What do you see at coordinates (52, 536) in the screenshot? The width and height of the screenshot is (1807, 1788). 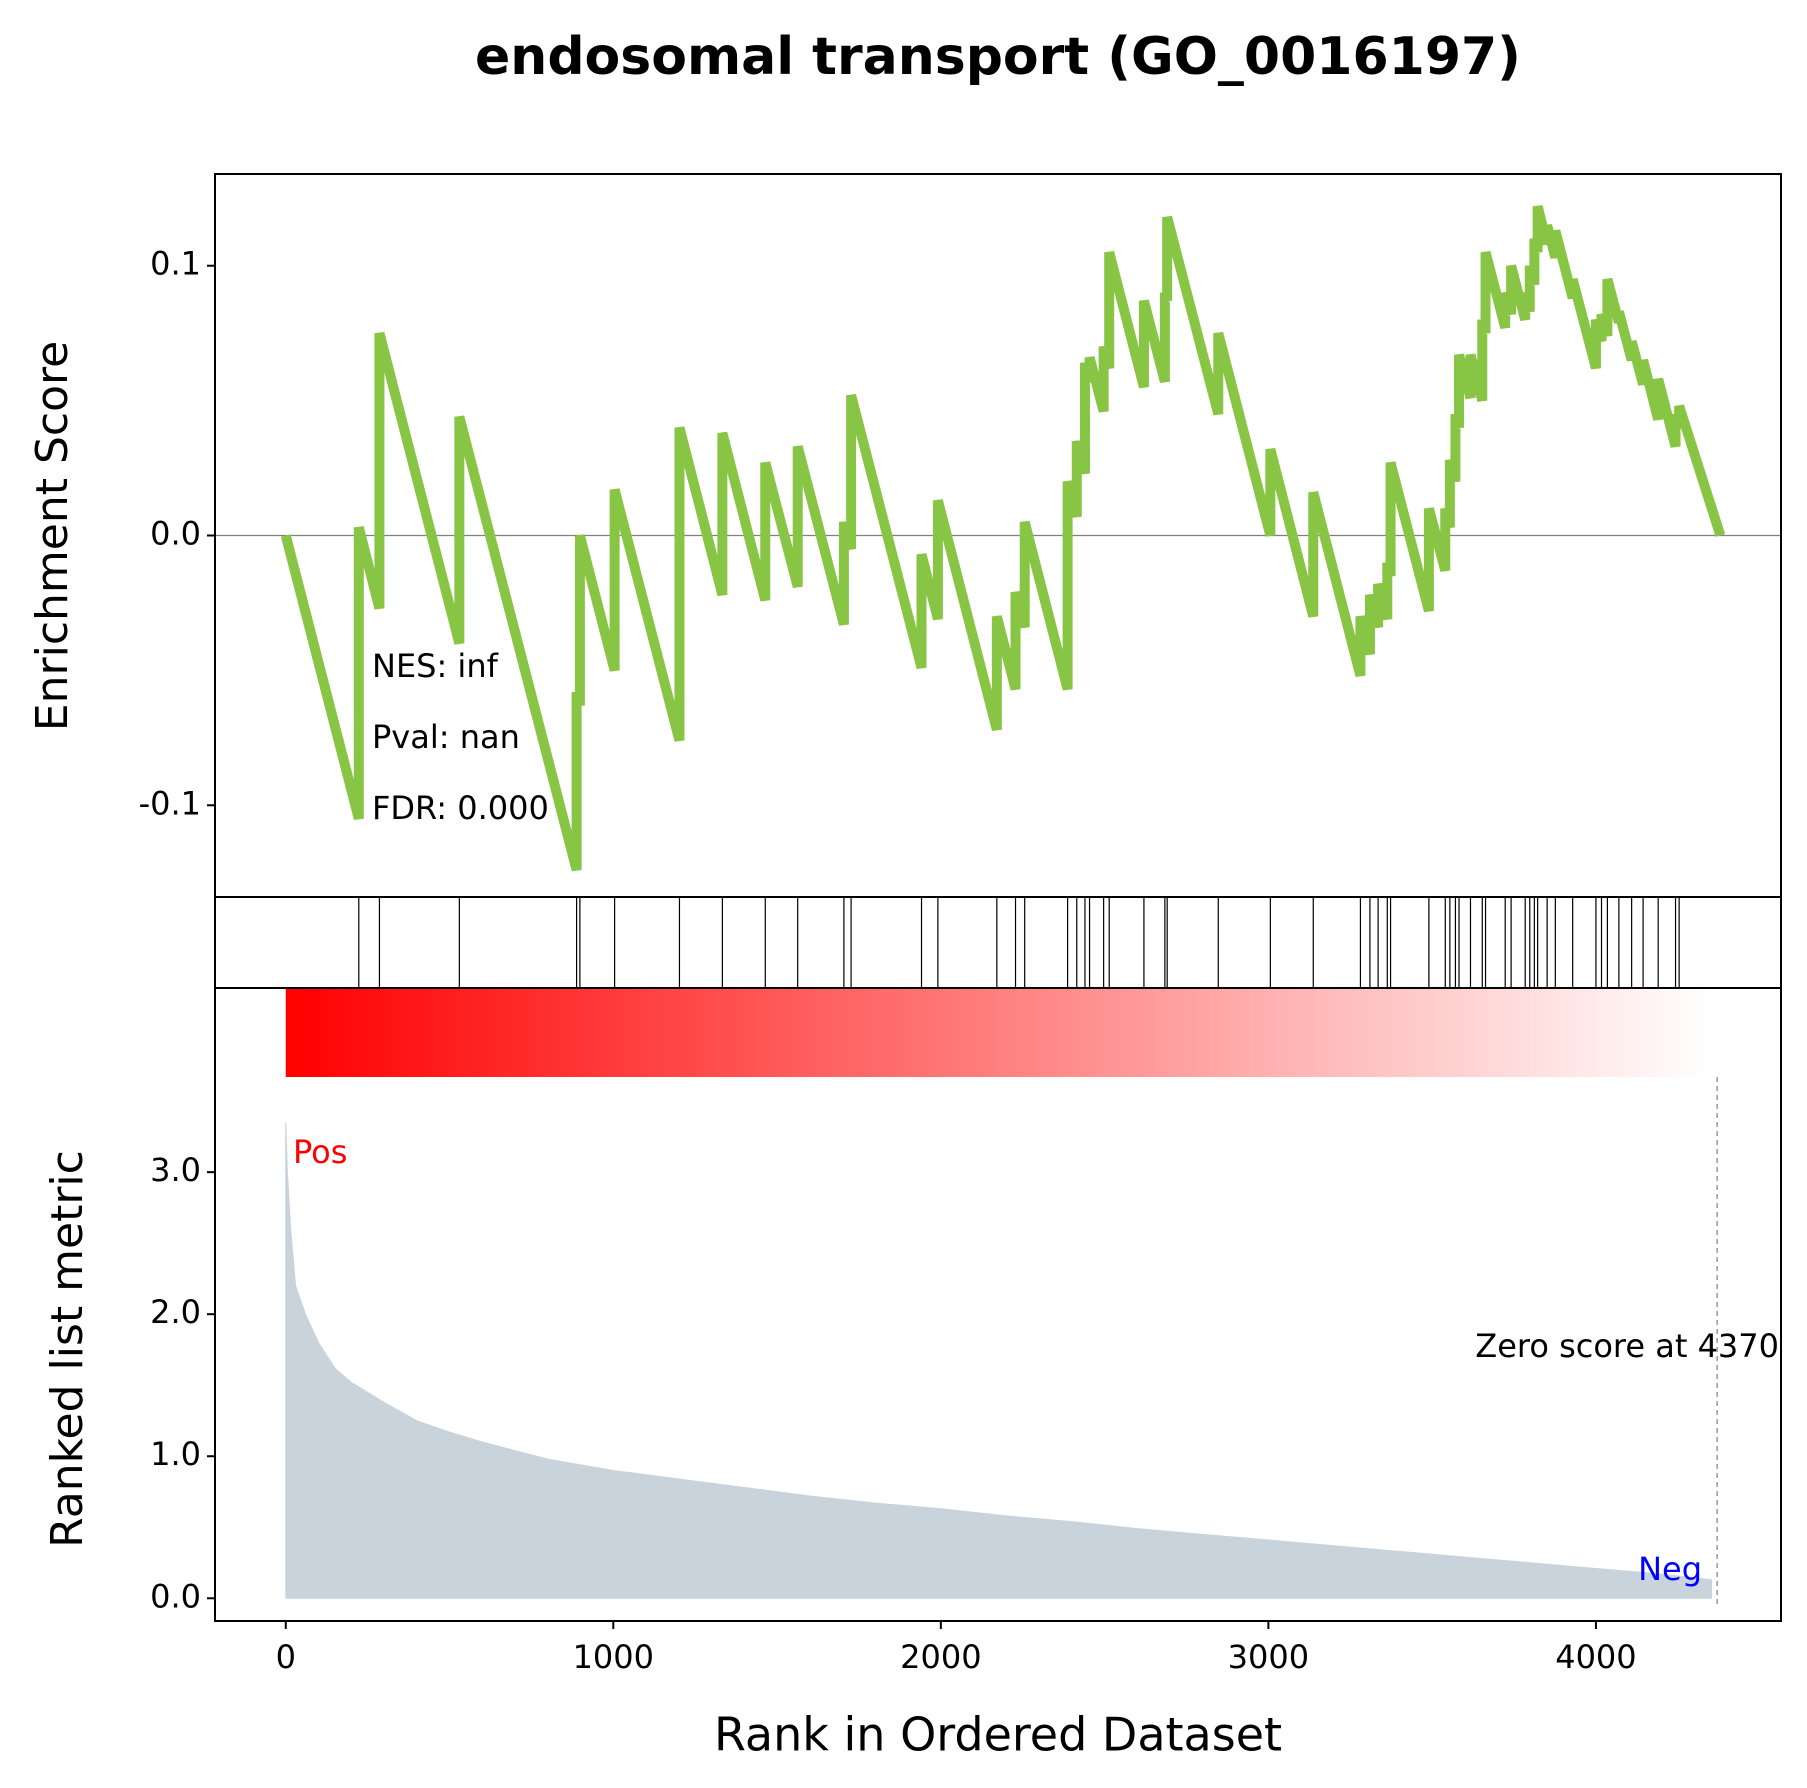 I see `y-axis-label: Enrichment Score` at bounding box center [52, 536].